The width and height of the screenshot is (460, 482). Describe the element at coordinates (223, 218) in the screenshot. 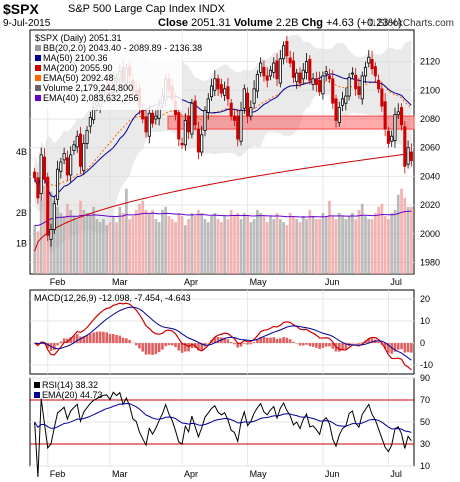

I see `volume-ema40-line` at that location.